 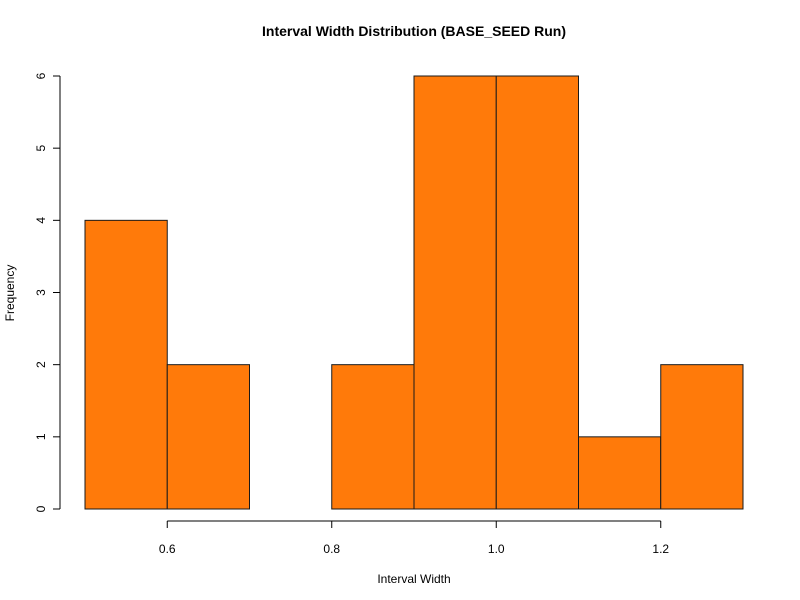 What do you see at coordinates (496, 549) in the screenshot?
I see `x-tick-label-3: 1.0` at bounding box center [496, 549].